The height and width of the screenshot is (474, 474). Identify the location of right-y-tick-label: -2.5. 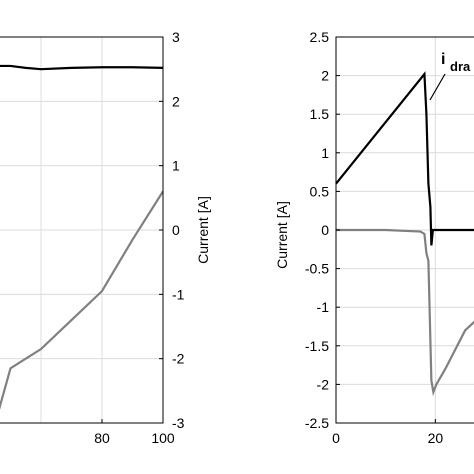
(317, 423).